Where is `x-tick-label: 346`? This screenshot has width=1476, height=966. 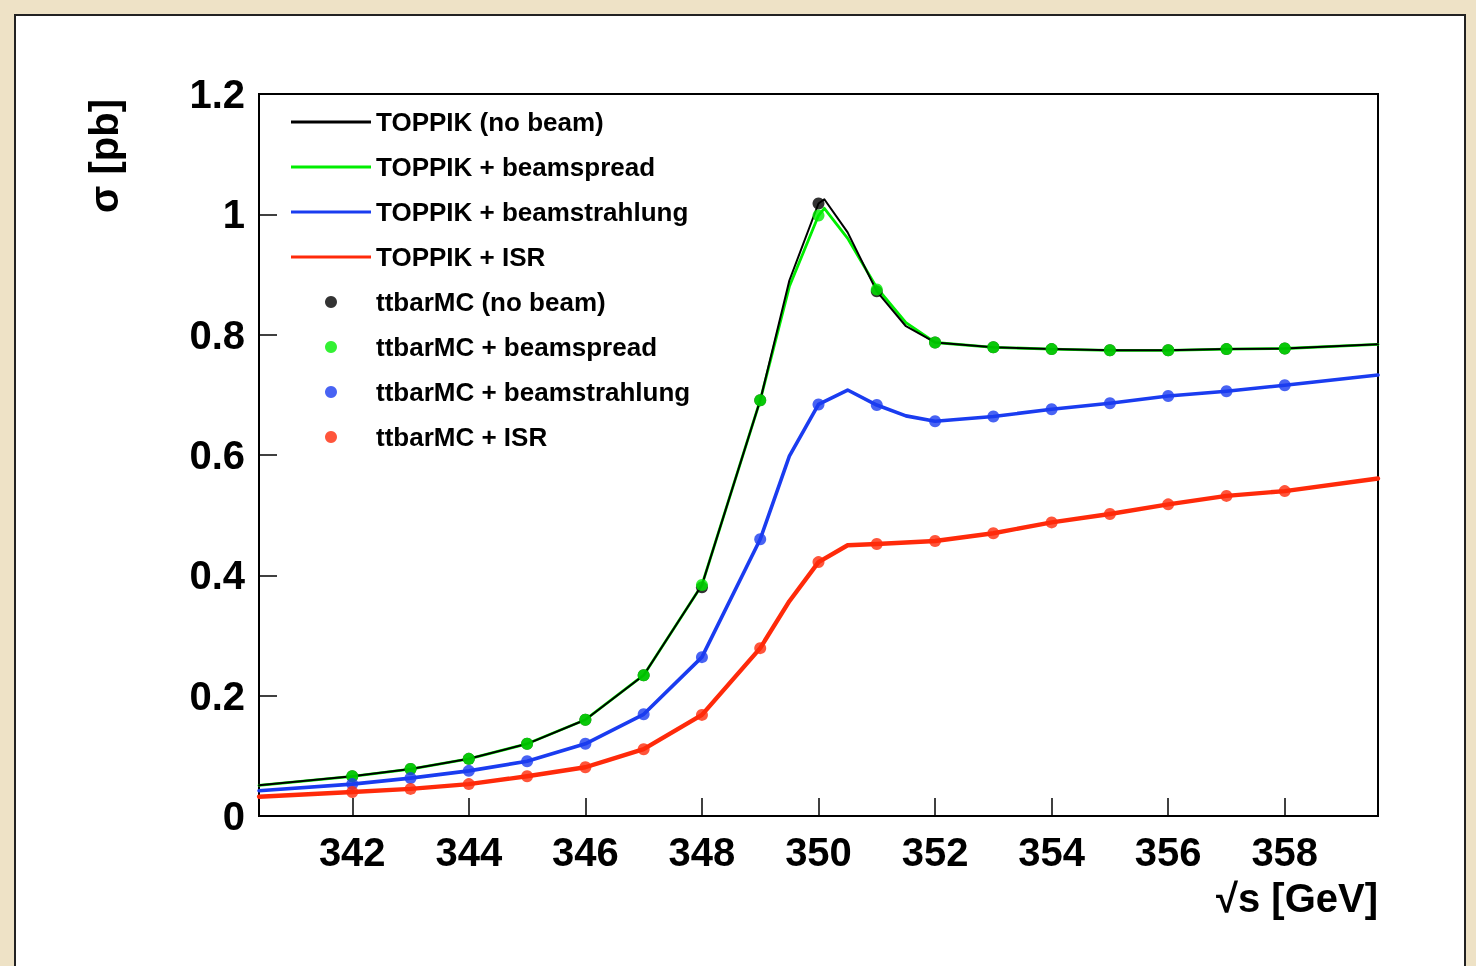
x-tick-label: 346 is located at coordinates (585, 852).